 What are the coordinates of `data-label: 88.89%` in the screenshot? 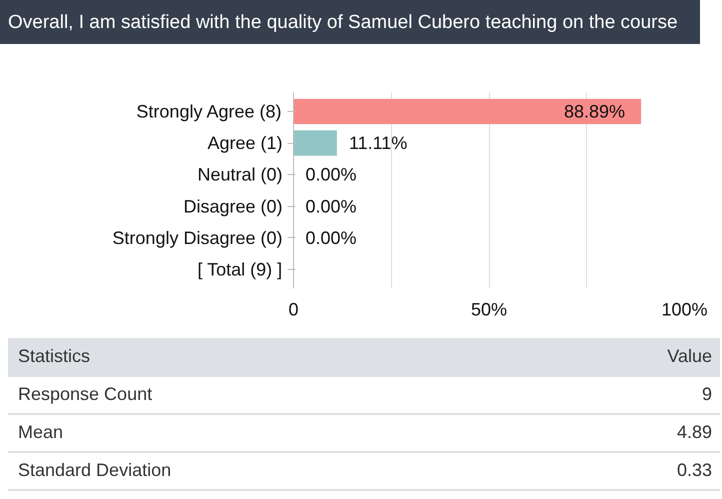 It's located at (595, 111).